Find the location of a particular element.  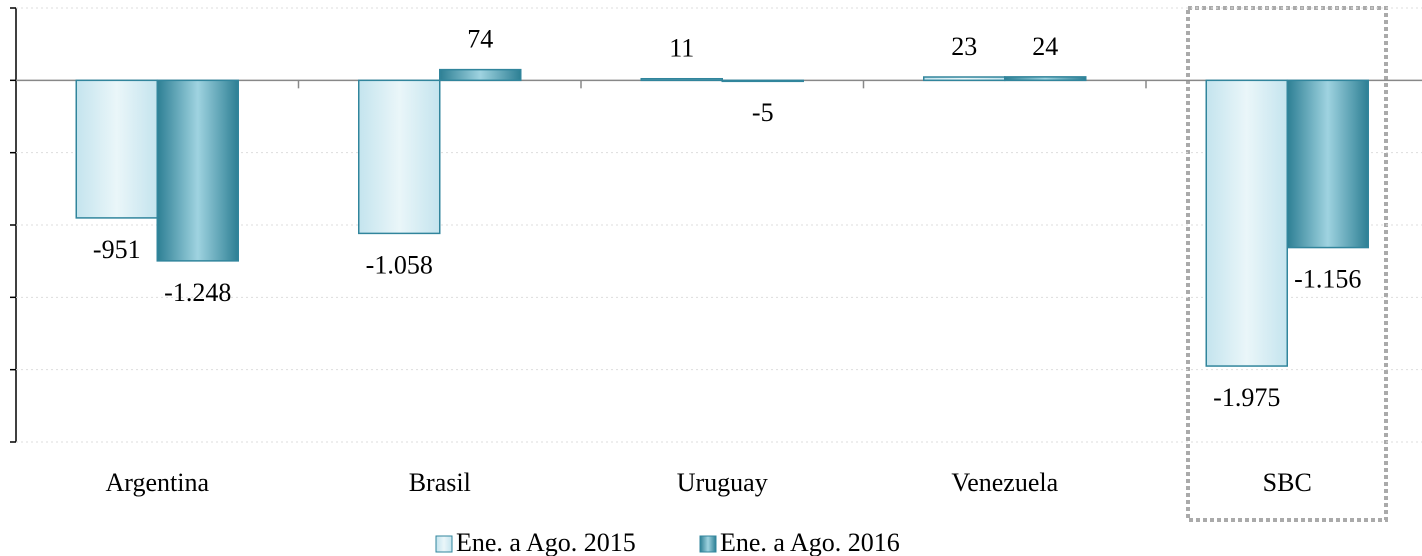

data-label: 24 is located at coordinates (1045, 46).